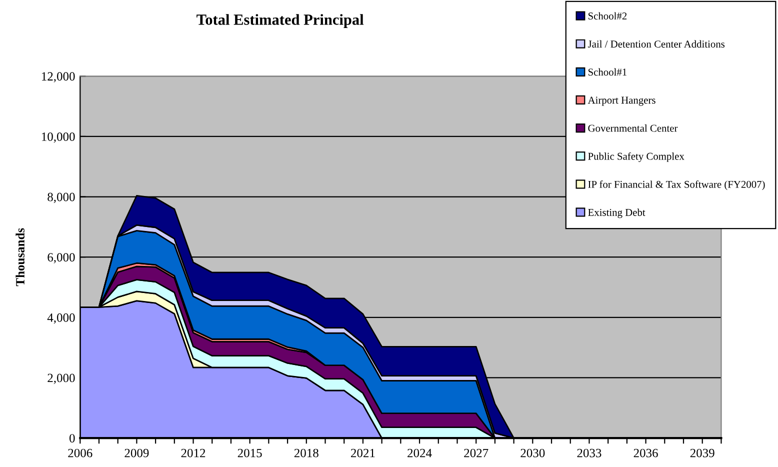 The height and width of the screenshot is (467, 778). I want to click on x-tick-label: 2015, so click(250, 453).